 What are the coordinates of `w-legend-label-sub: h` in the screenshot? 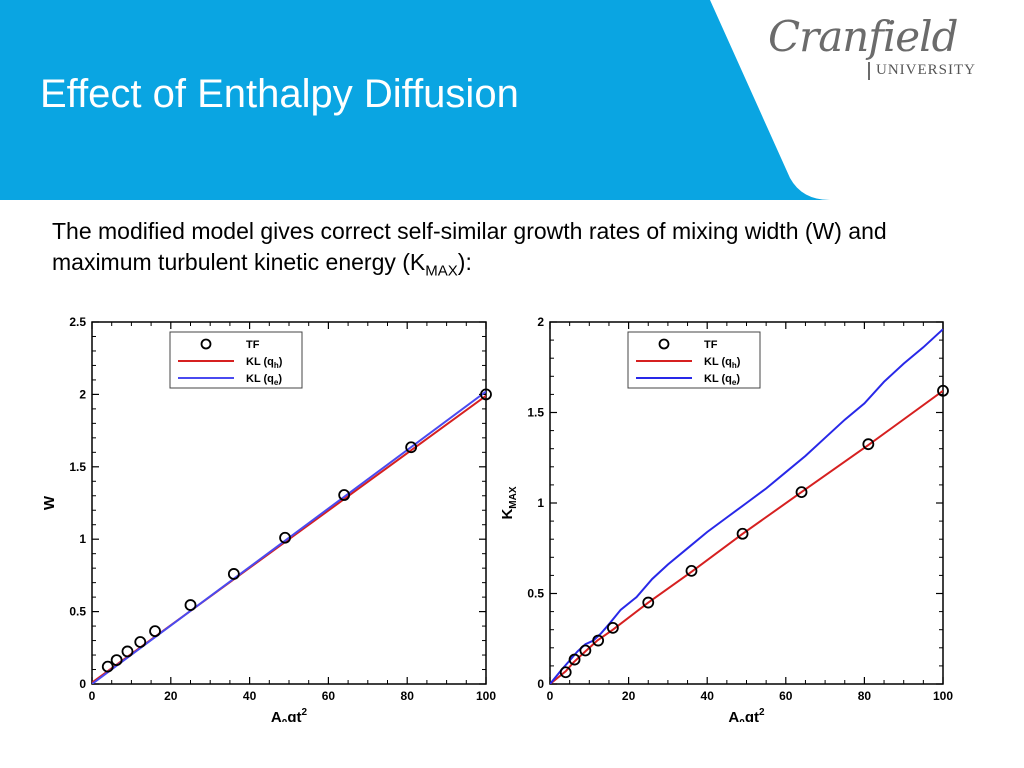 It's located at (276, 365).